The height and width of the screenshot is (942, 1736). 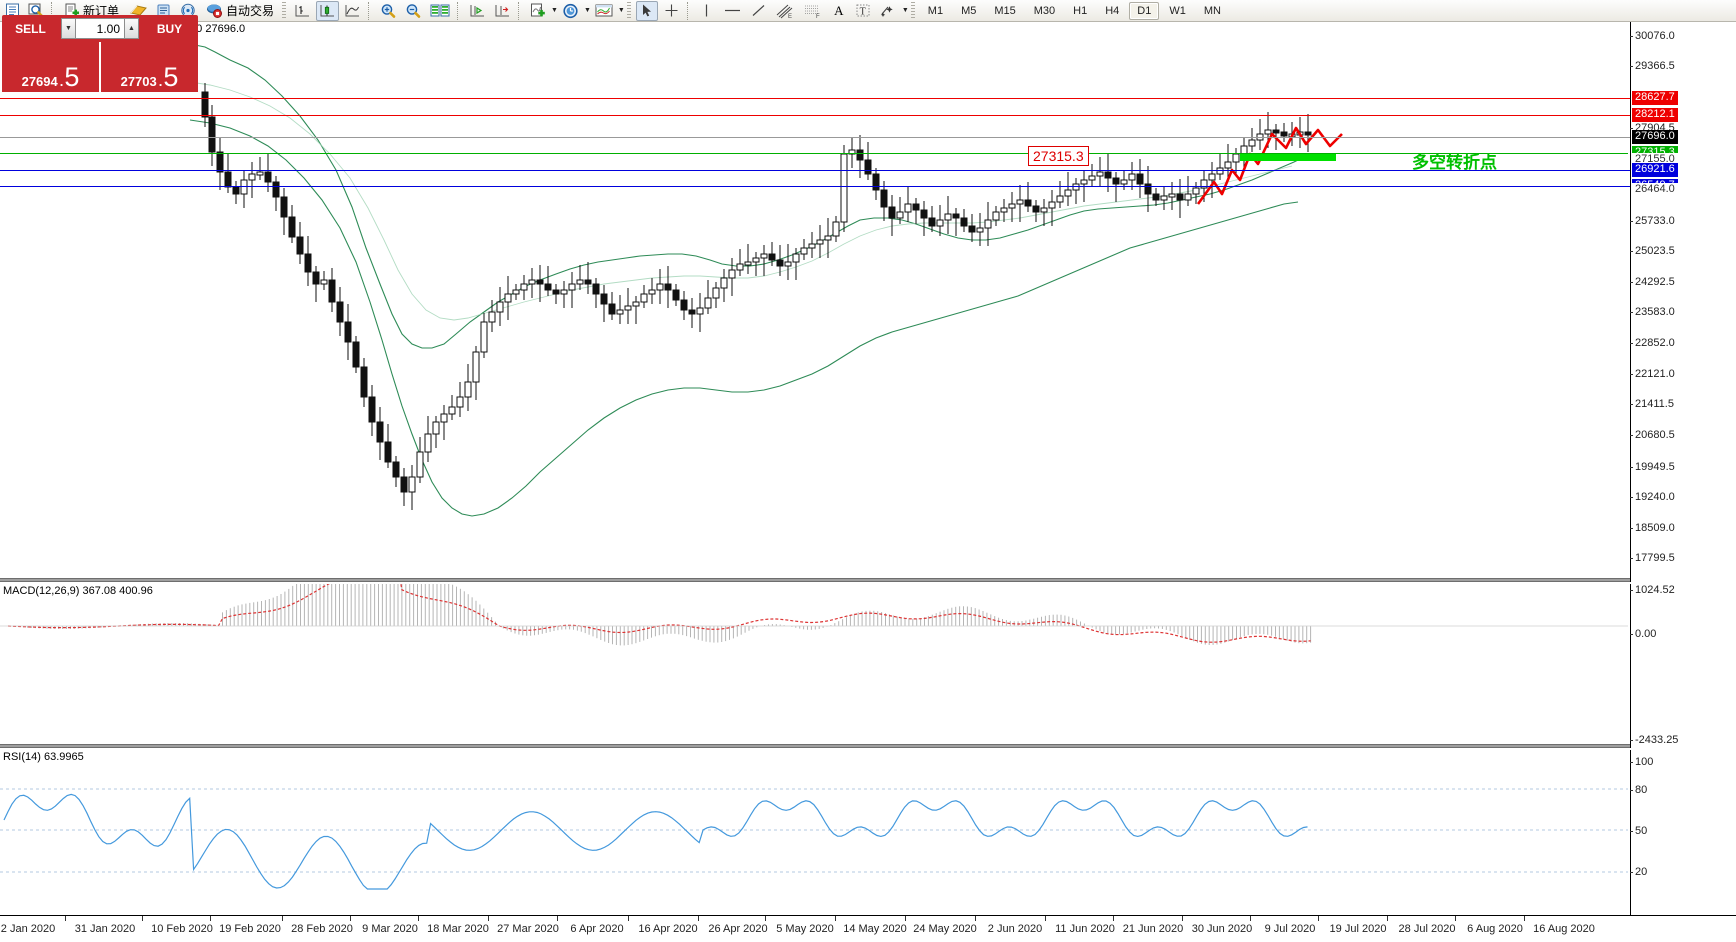 I want to click on auto-scroll-icon, so click(x=477, y=11).